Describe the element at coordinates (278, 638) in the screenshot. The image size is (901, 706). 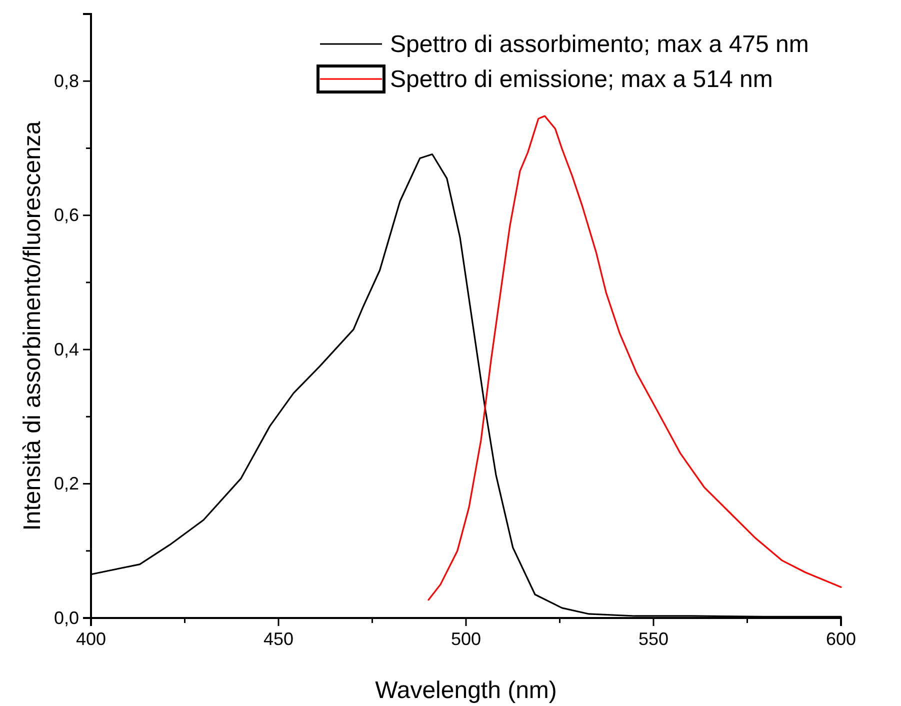
I see `x-tick-label: 450` at that location.